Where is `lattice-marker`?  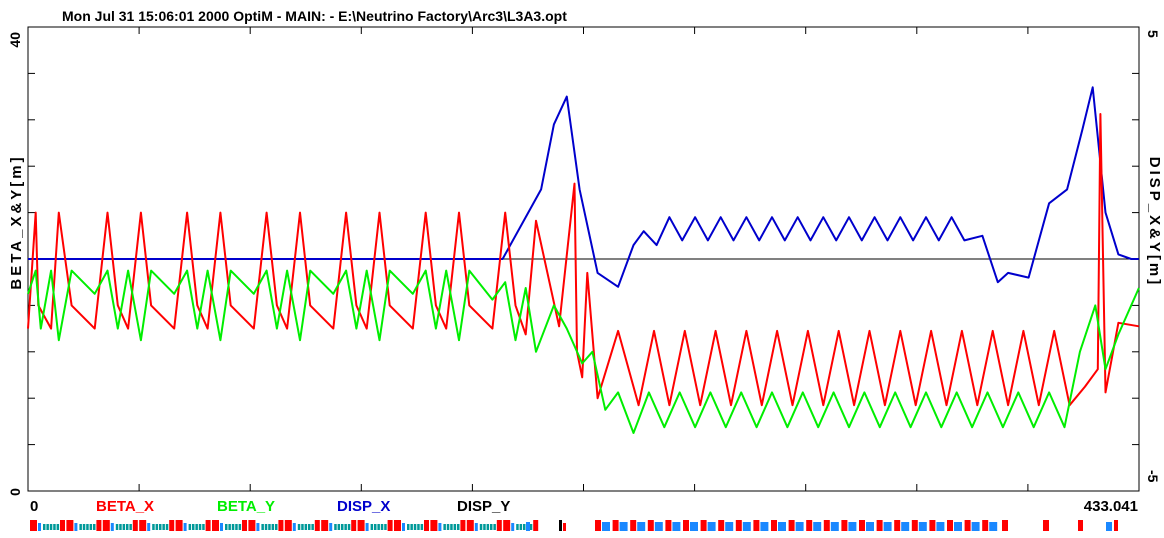 lattice-marker is located at coordinates (560, 525).